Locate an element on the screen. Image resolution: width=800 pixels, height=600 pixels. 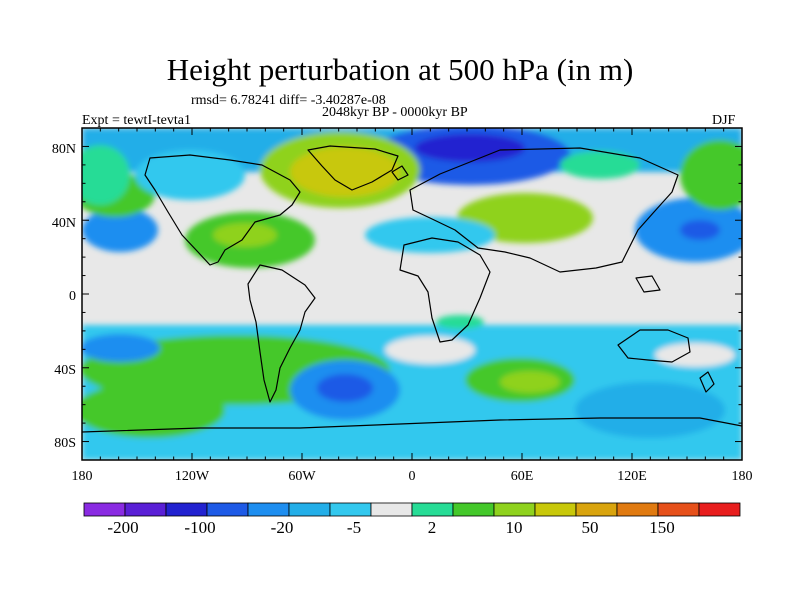
colorbar-label: 150 is located at coordinates (662, 527).